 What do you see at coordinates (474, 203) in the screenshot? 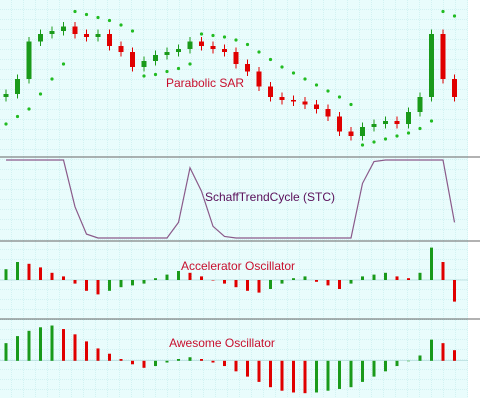
I see `price-axis` at bounding box center [474, 203].